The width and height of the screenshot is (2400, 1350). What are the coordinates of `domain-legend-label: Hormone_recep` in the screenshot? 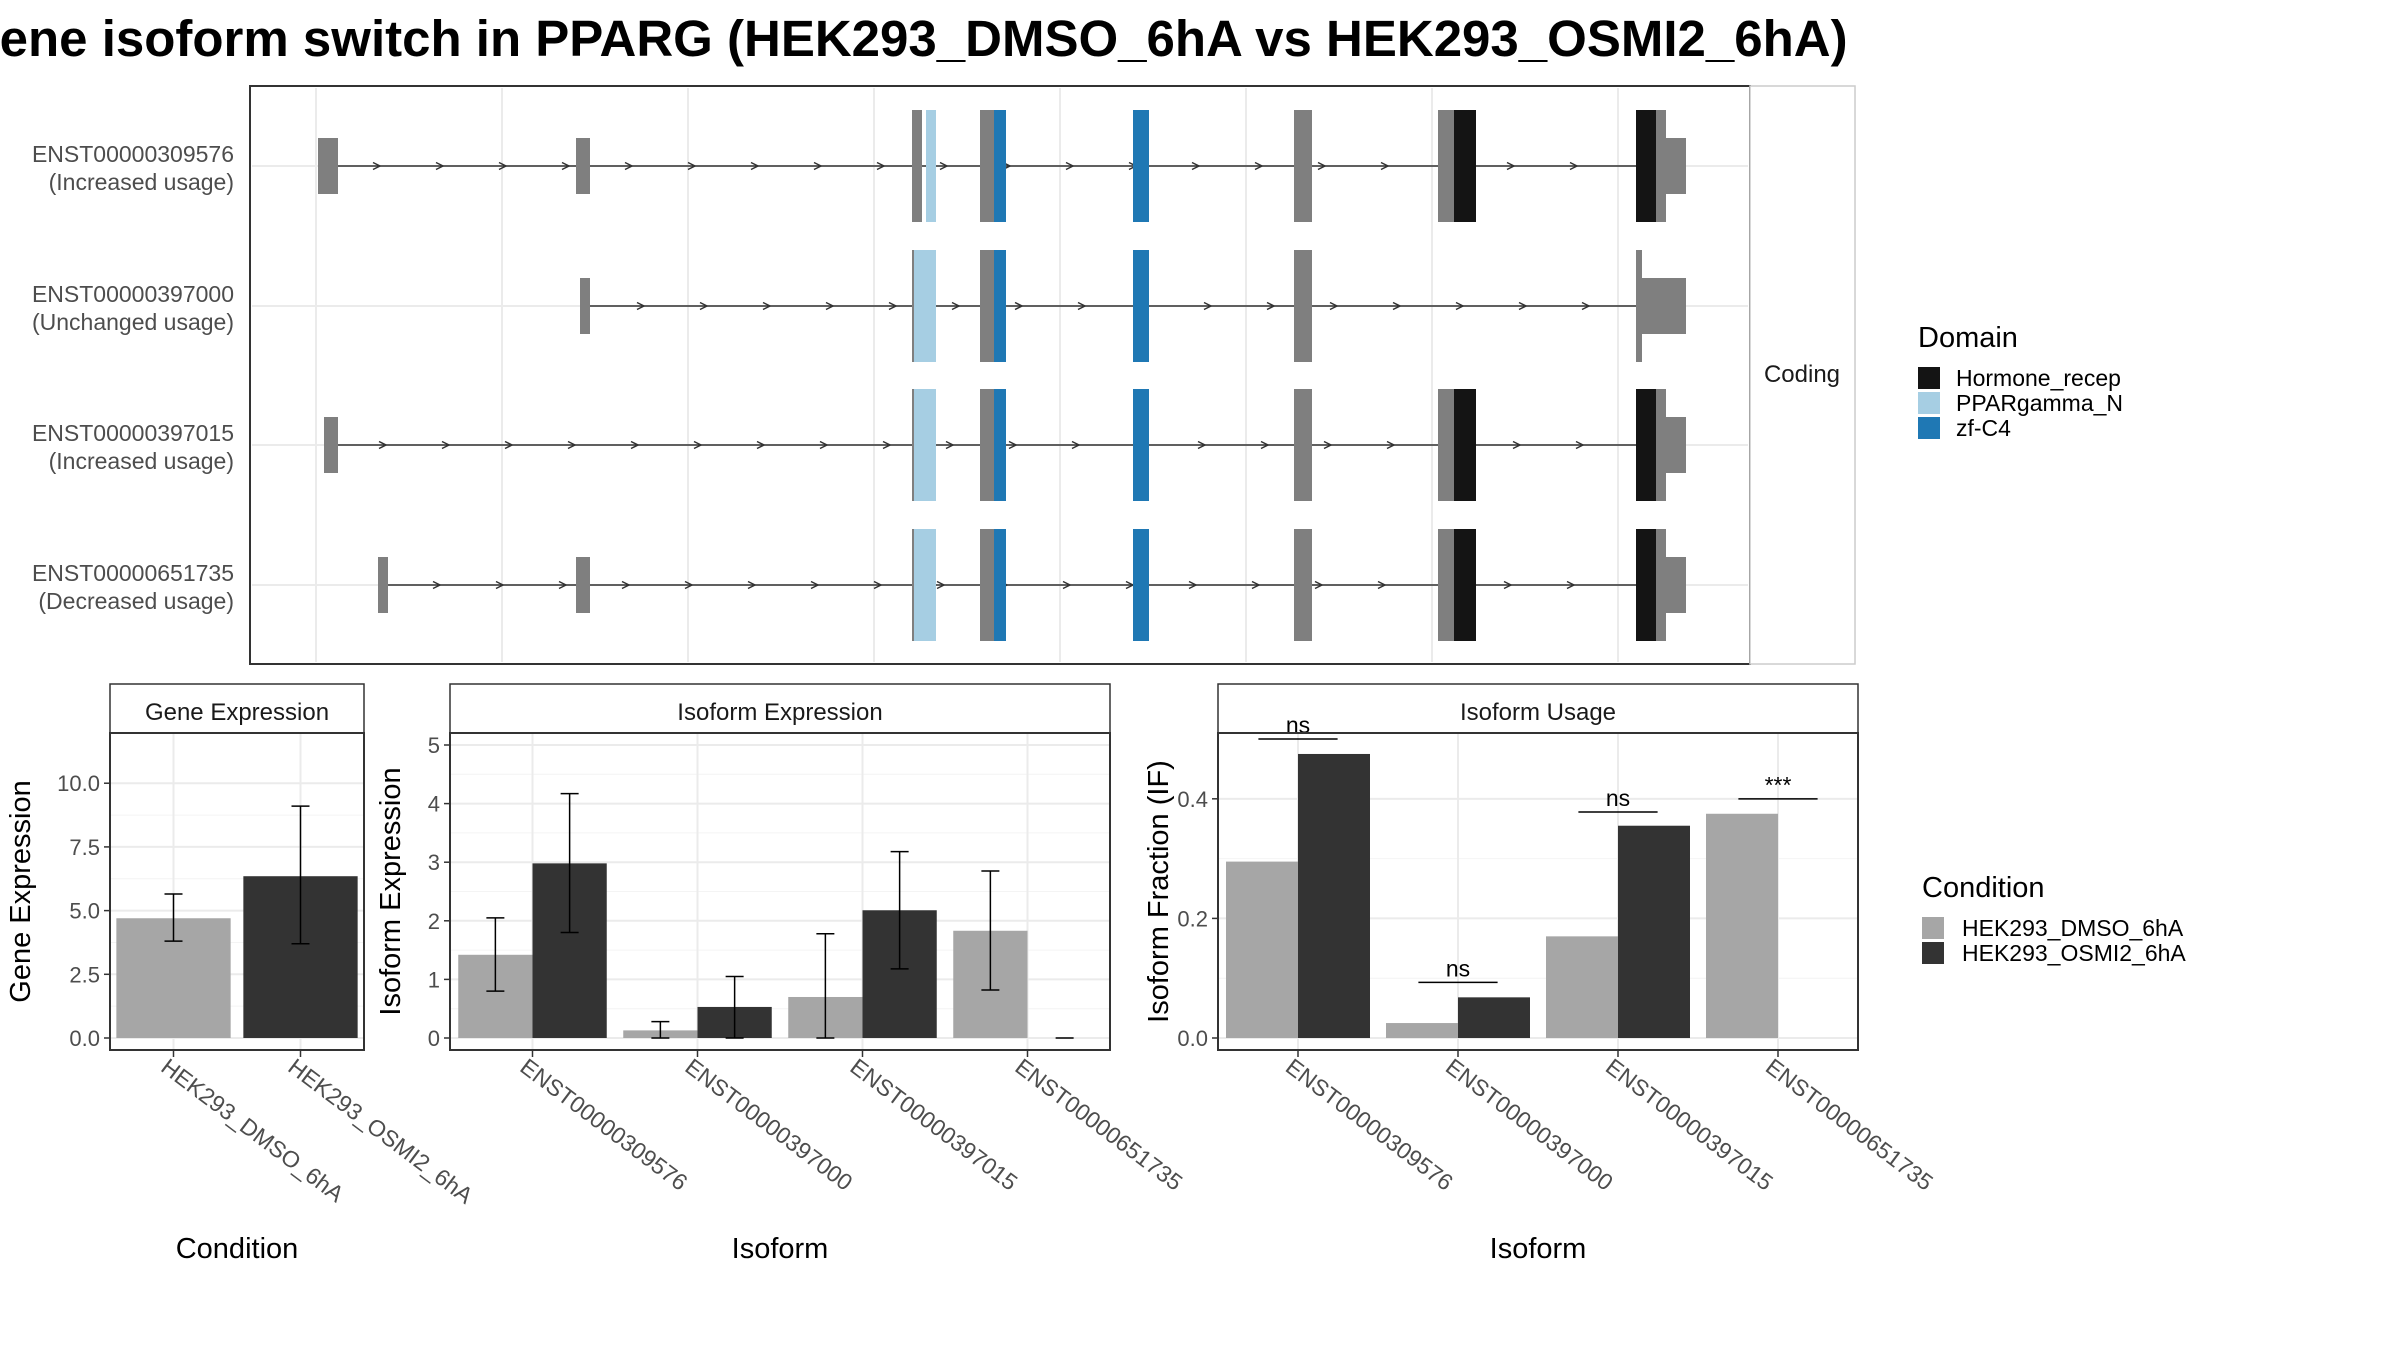 It's located at (2038, 378).